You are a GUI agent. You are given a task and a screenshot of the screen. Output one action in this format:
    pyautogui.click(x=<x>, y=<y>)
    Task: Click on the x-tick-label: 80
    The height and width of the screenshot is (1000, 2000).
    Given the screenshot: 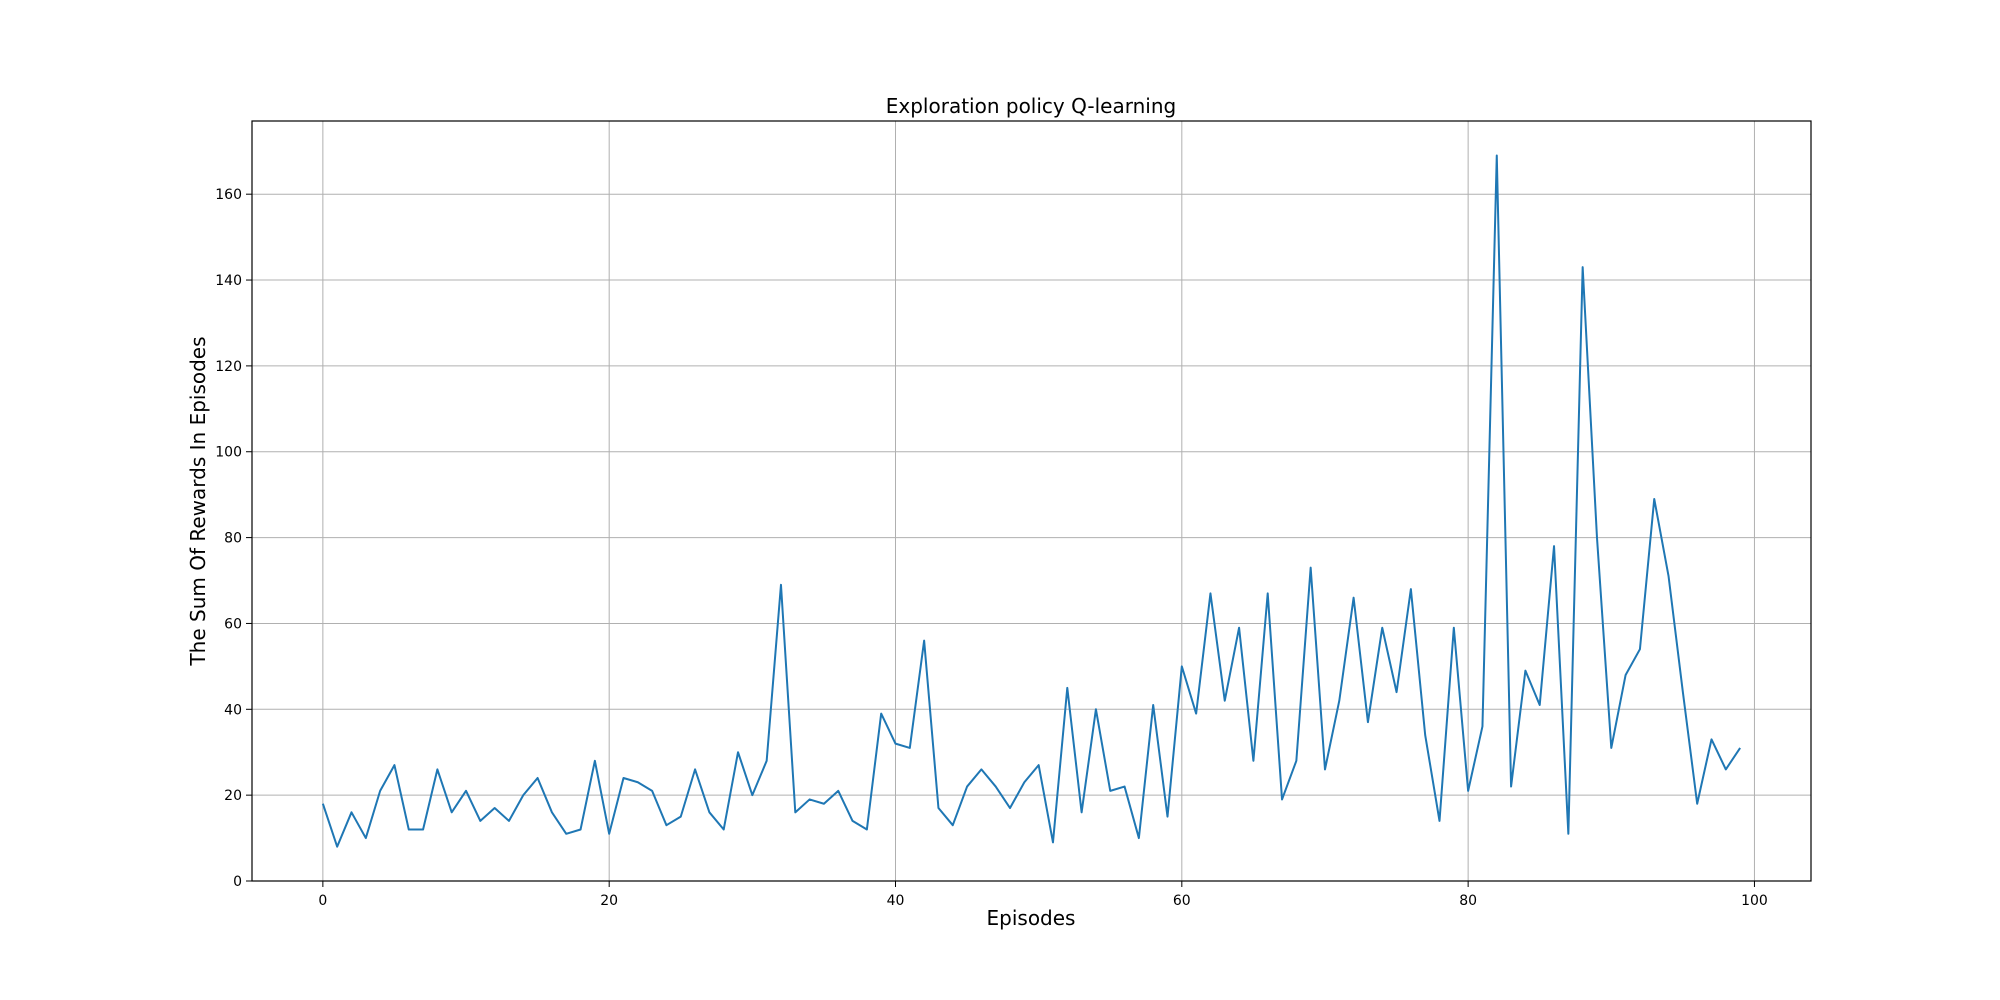 What is the action you would take?
    pyautogui.click(x=1468, y=901)
    